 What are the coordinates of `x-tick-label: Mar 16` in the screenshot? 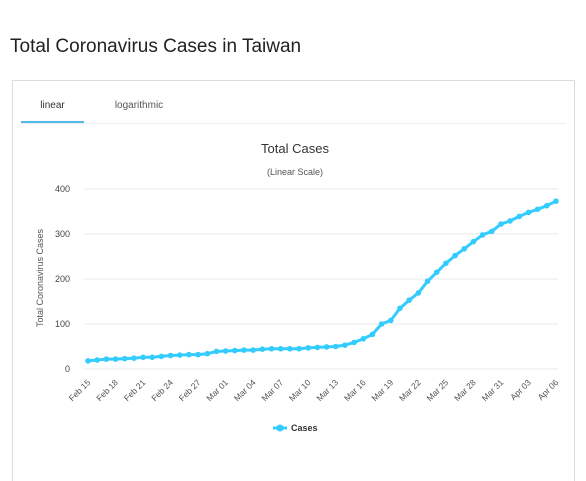 It's located at (355, 390).